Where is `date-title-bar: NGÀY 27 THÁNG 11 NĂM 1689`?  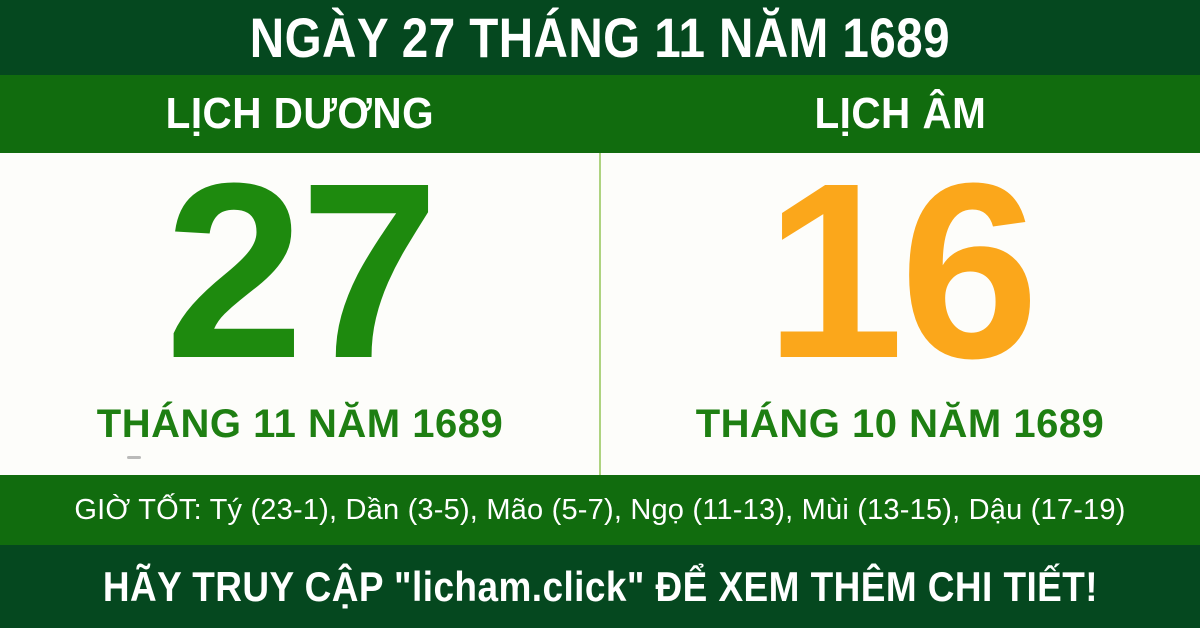
date-title-bar: NGÀY 27 THÁNG 11 NĂM 1689 is located at coordinates (600, 37).